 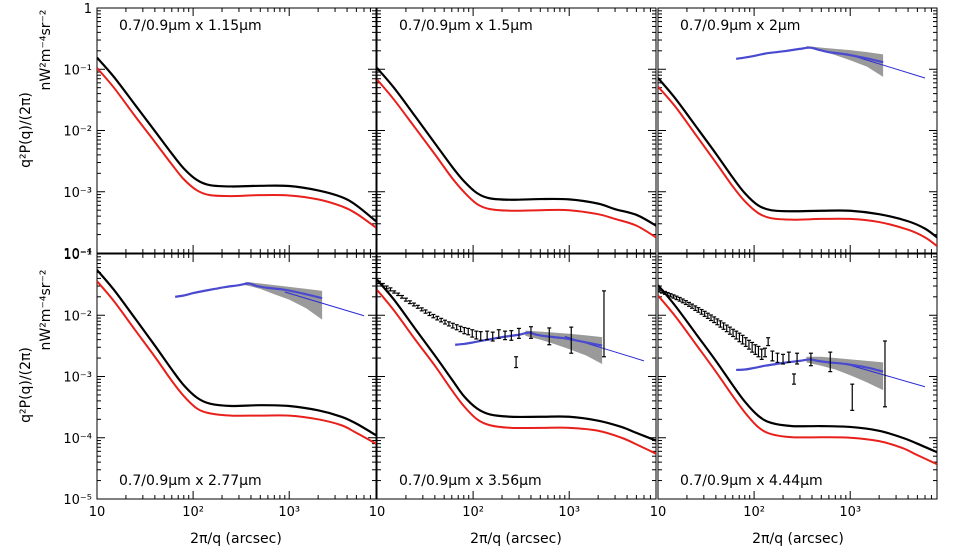 What do you see at coordinates (26, 130) in the screenshot?
I see `y-axis-title-top: q²P(q)/(2π)` at bounding box center [26, 130].